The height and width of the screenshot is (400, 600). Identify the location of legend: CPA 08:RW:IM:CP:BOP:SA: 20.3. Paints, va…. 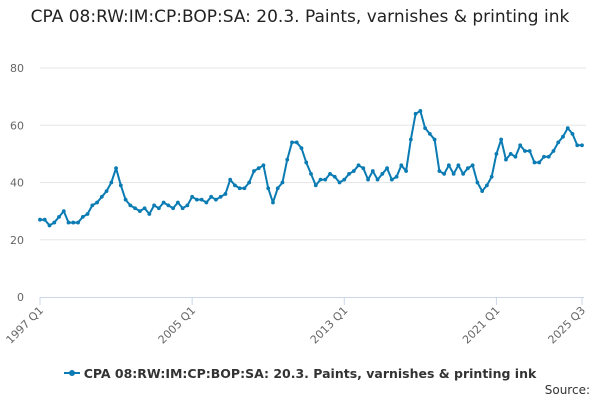
(300, 373).